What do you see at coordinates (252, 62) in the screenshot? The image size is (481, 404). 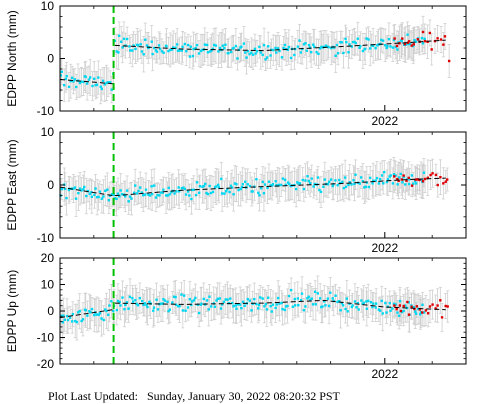 I see `trend-line` at bounding box center [252, 62].